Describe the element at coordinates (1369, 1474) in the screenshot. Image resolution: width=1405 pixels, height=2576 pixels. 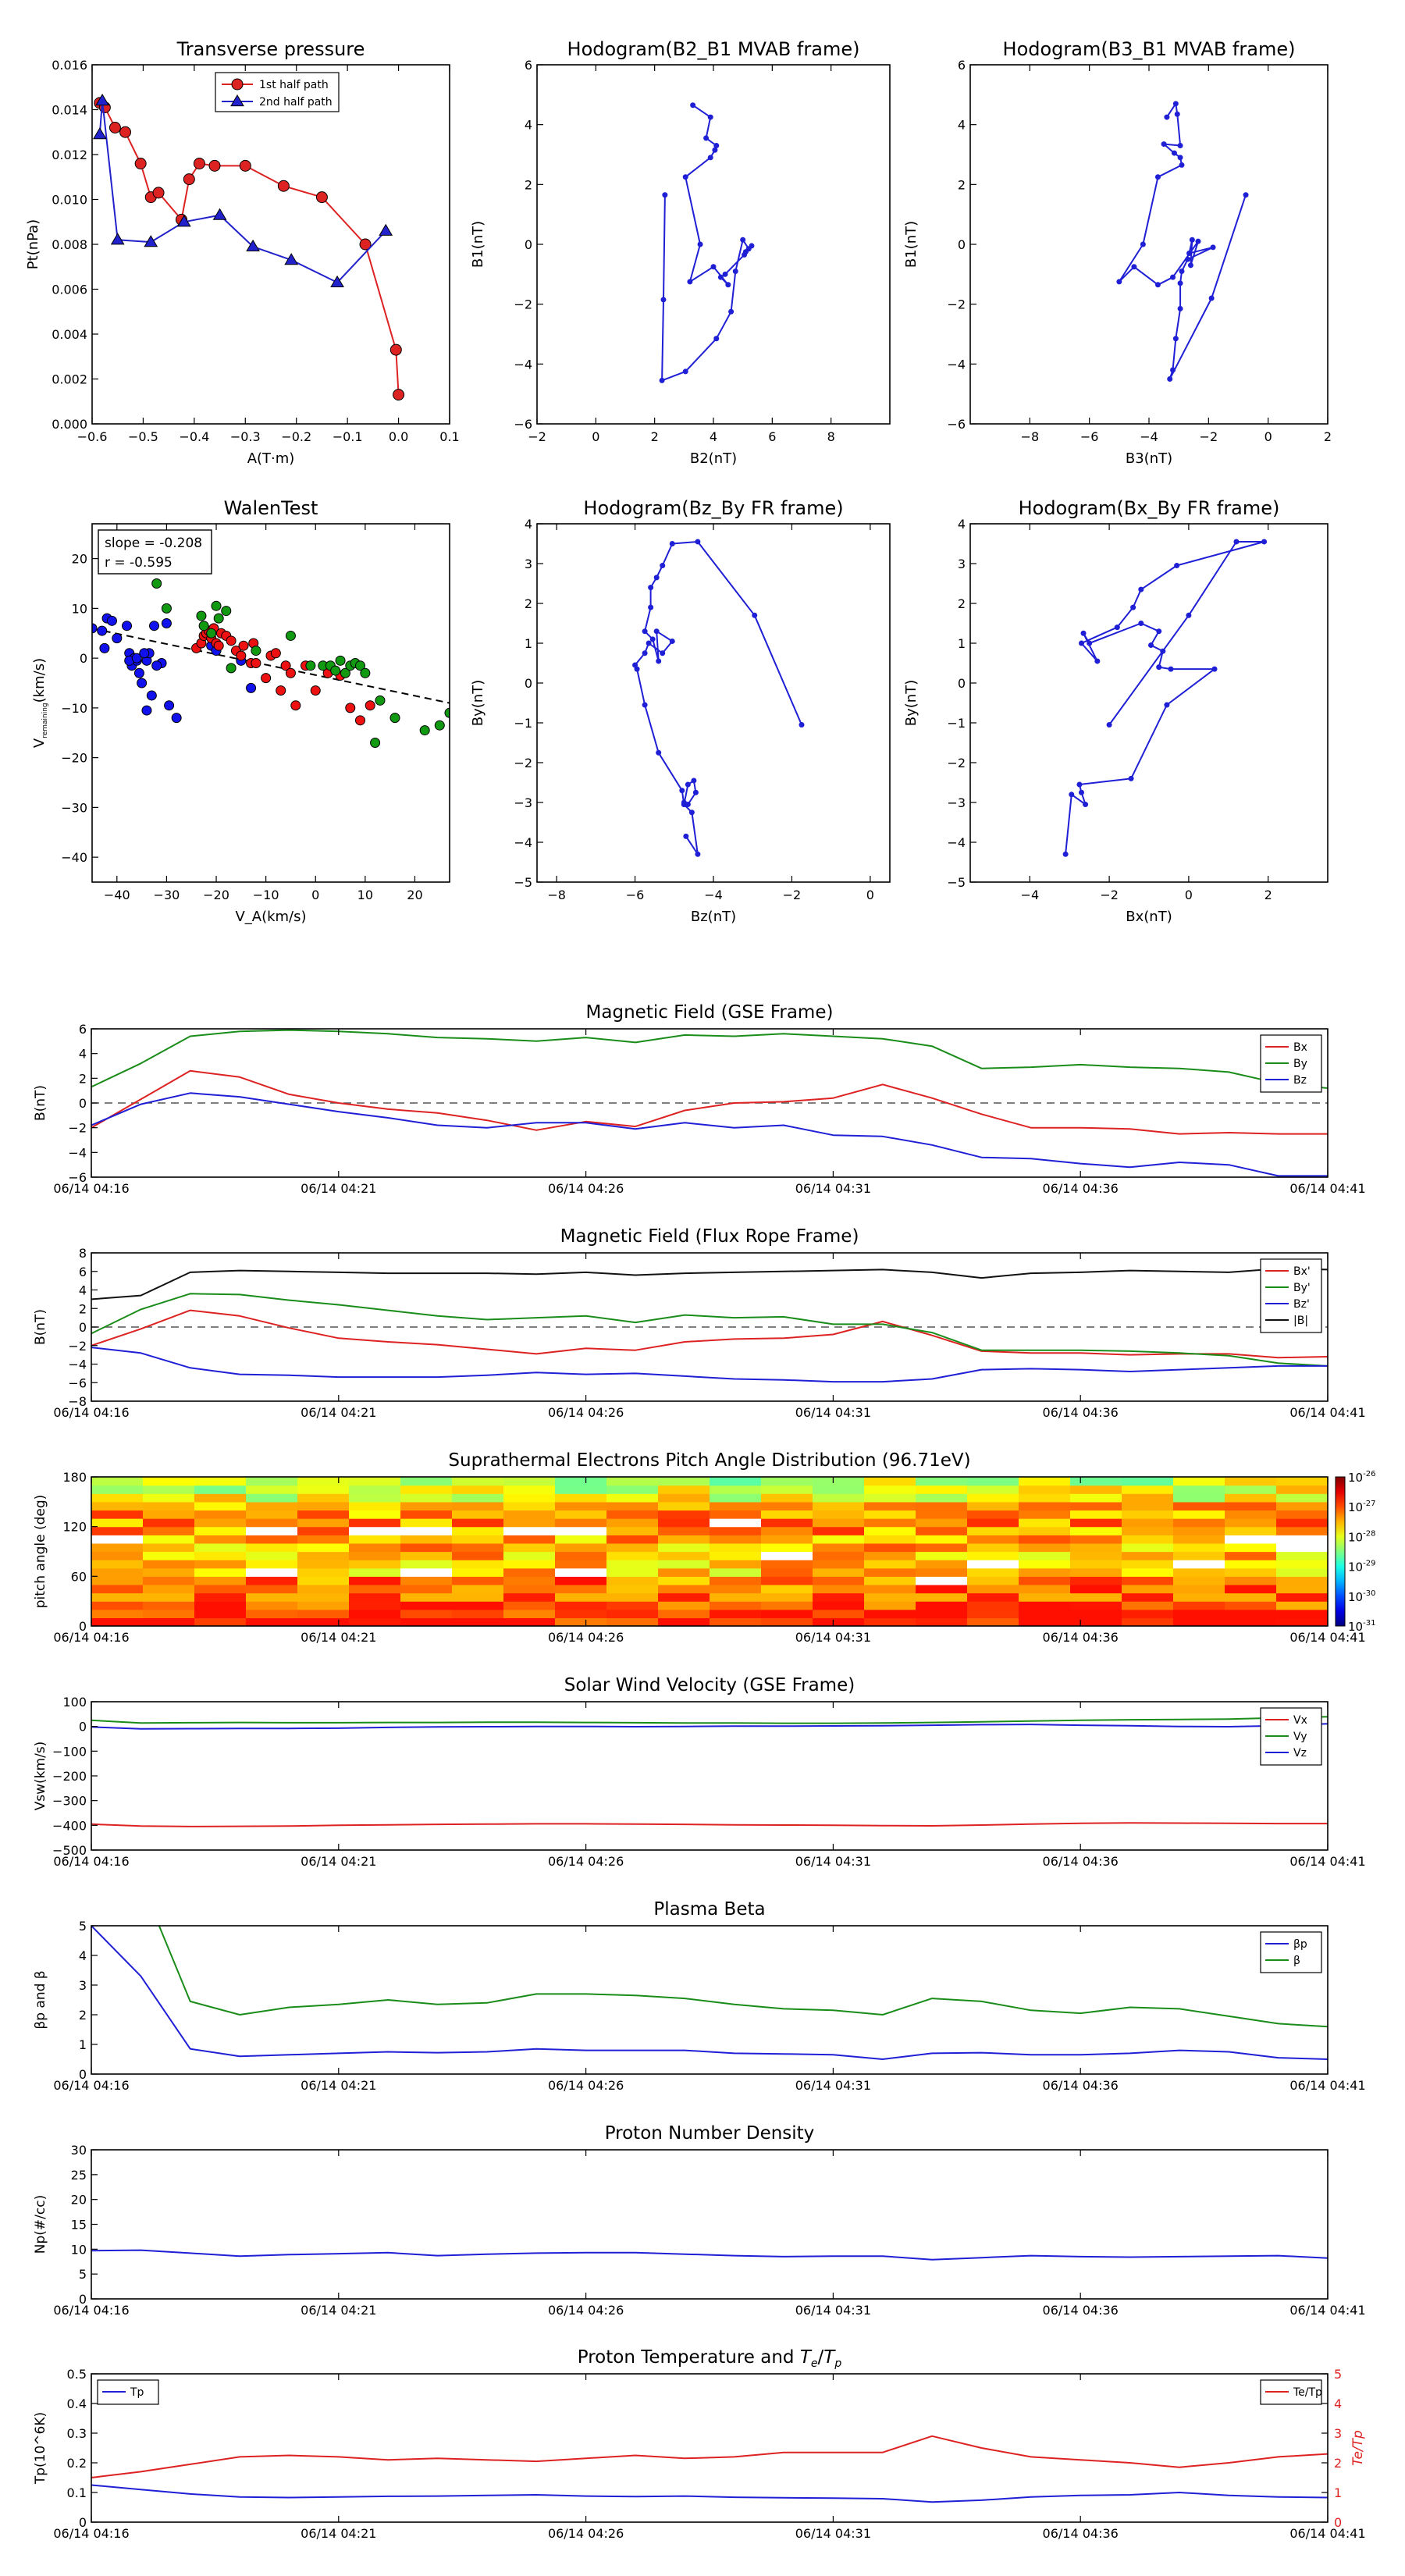
I see `pad-colorbar-exponent: -26` at that location.